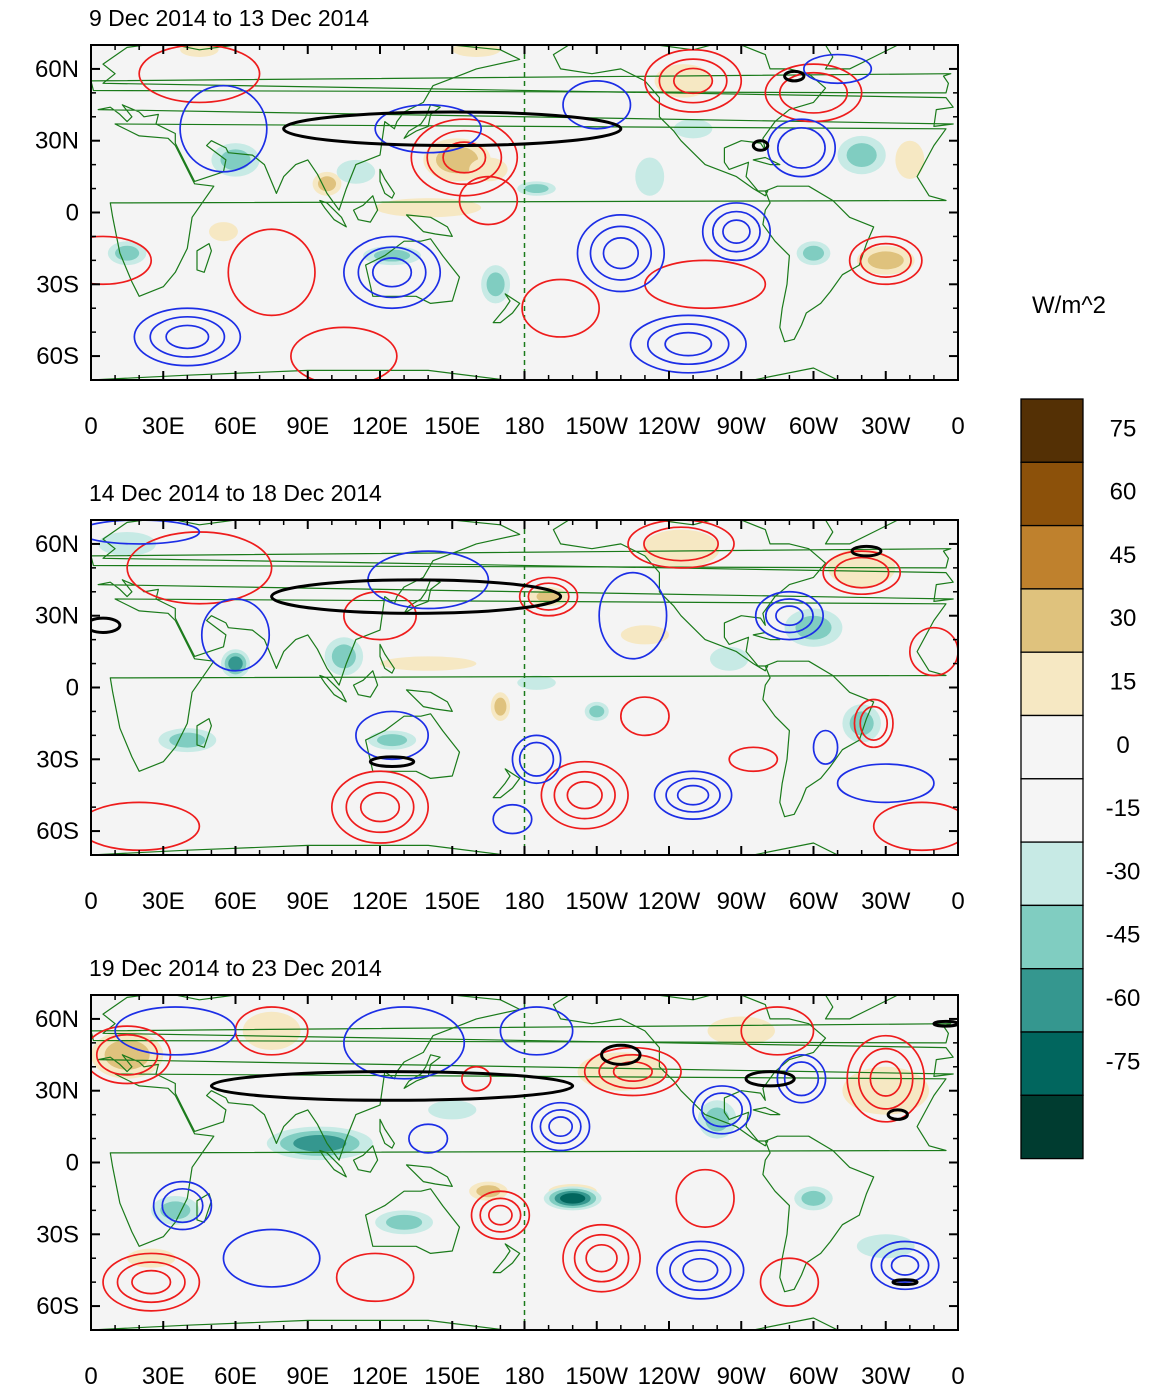 This screenshot has height=1393, width=1153. Describe the element at coordinates (1123, 555) in the screenshot. I see `colorbar-label: 45` at that location.